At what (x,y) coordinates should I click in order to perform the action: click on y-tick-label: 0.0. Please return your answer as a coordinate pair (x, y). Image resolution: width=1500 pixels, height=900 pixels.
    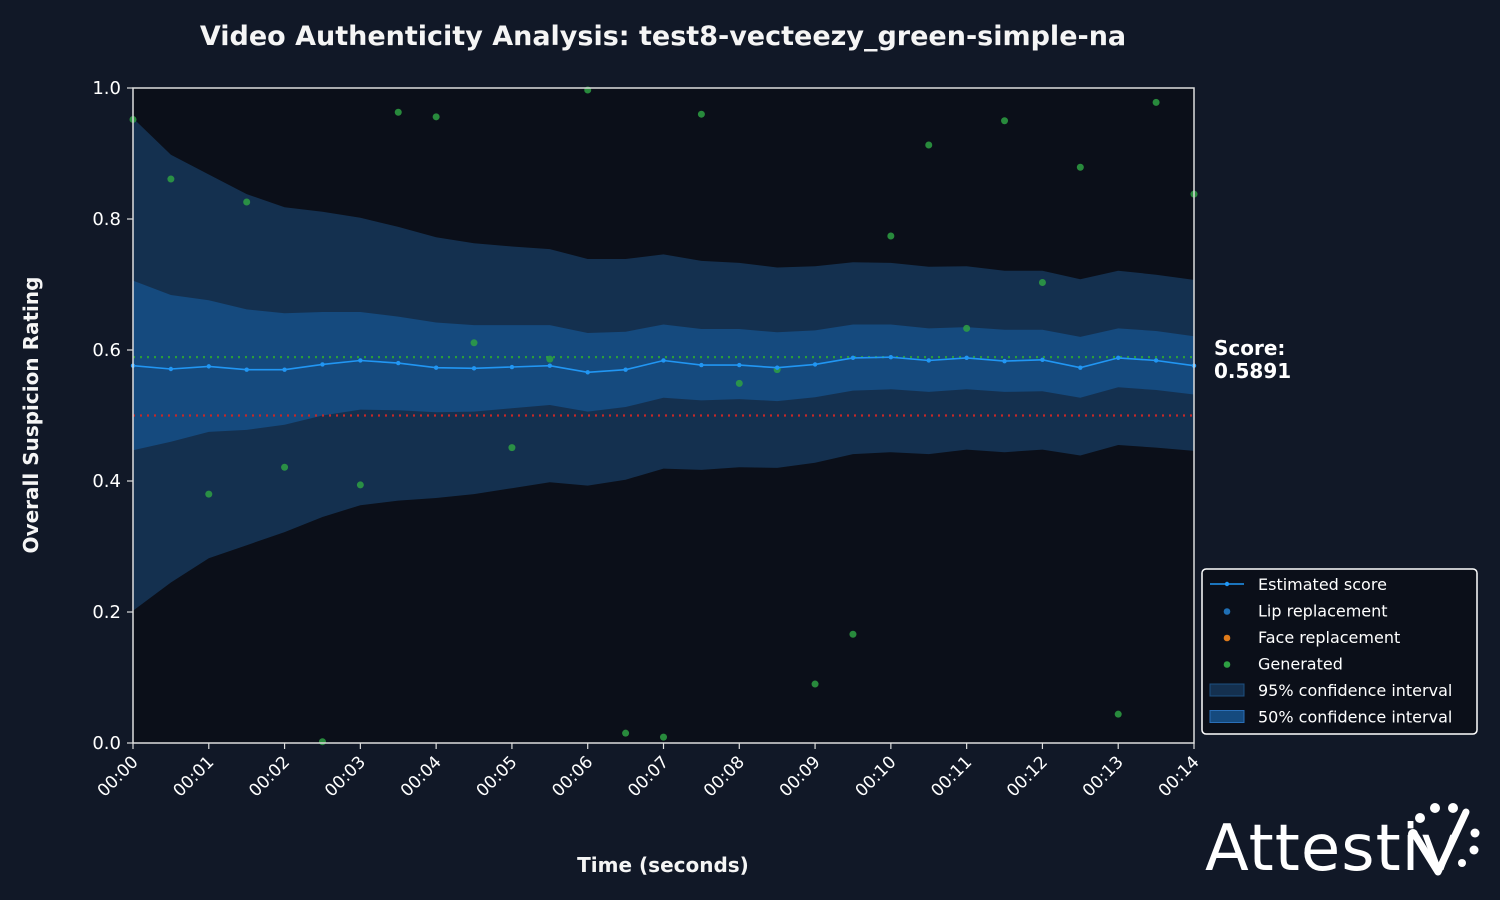
    Looking at the image, I should click on (106, 743).